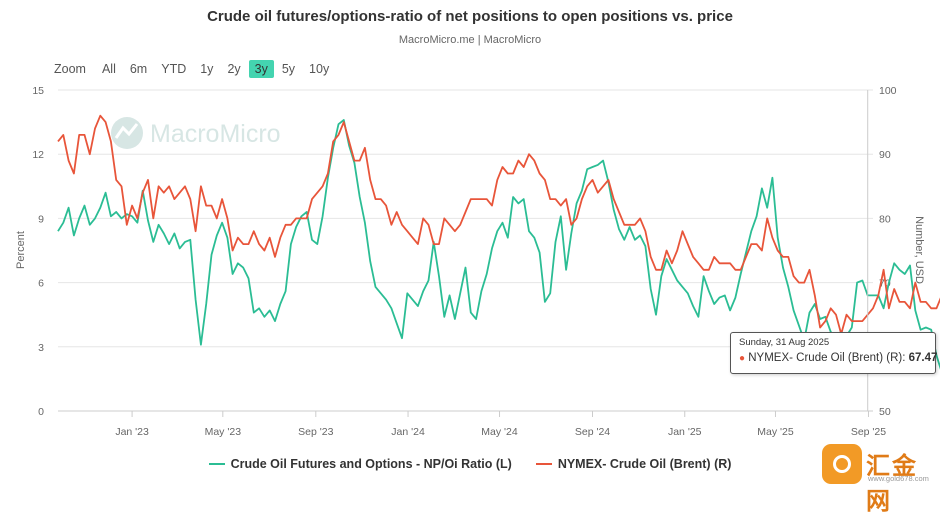  What do you see at coordinates (885, 155) in the screenshot?
I see `right-tick-label: 90` at bounding box center [885, 155].